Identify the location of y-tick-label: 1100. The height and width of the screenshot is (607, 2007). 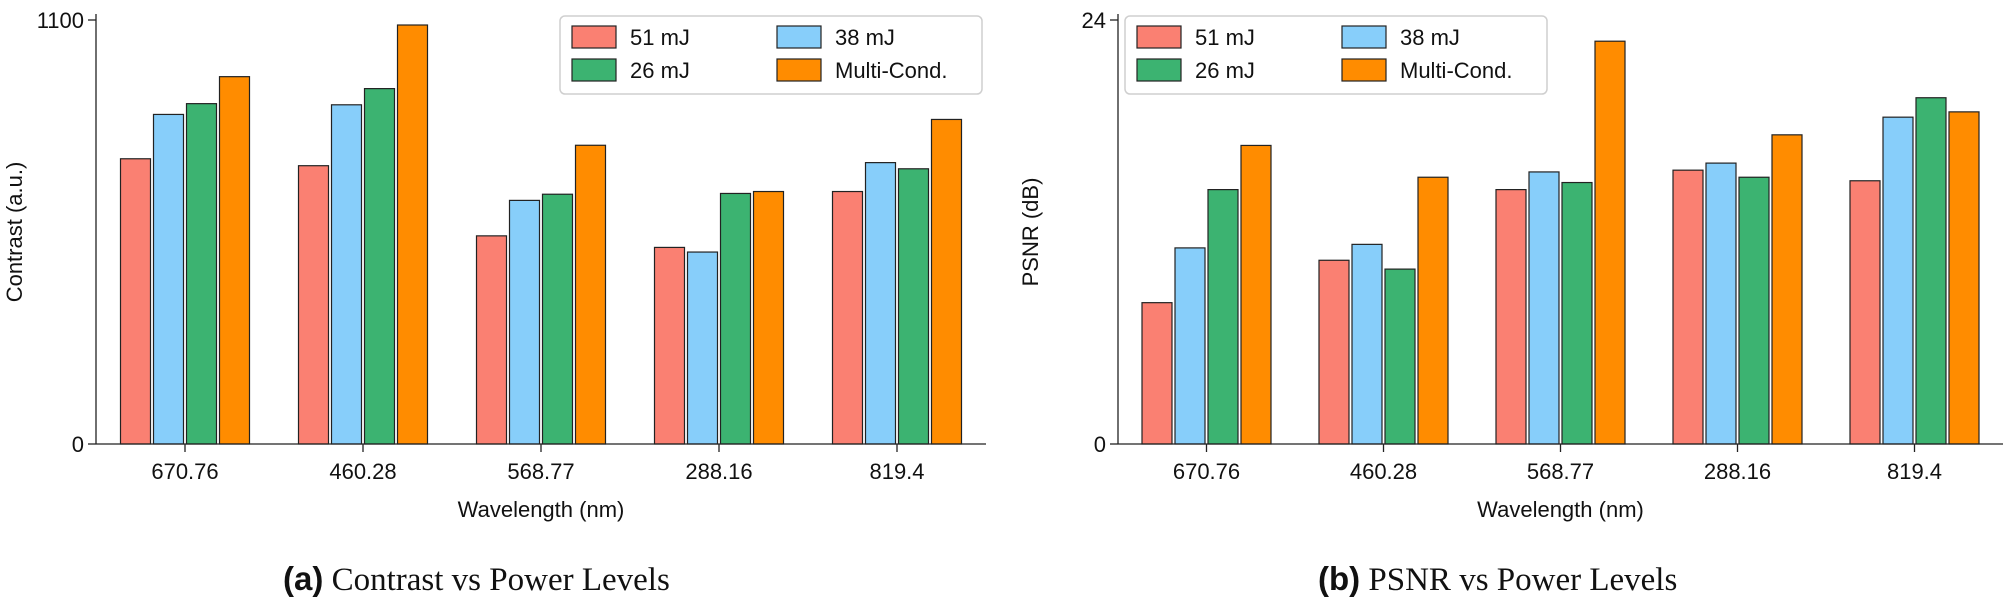
(60, 20).